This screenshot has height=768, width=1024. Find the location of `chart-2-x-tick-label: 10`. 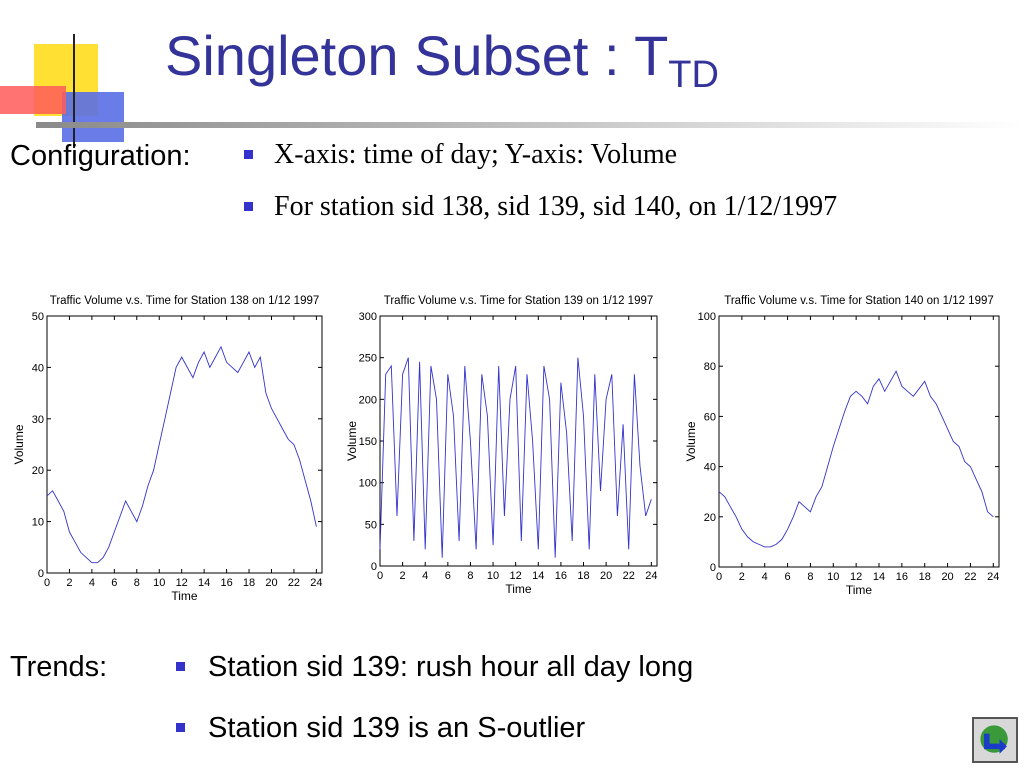

chart-2-x-tick-label: 10 is located at coordinates (833, 577).